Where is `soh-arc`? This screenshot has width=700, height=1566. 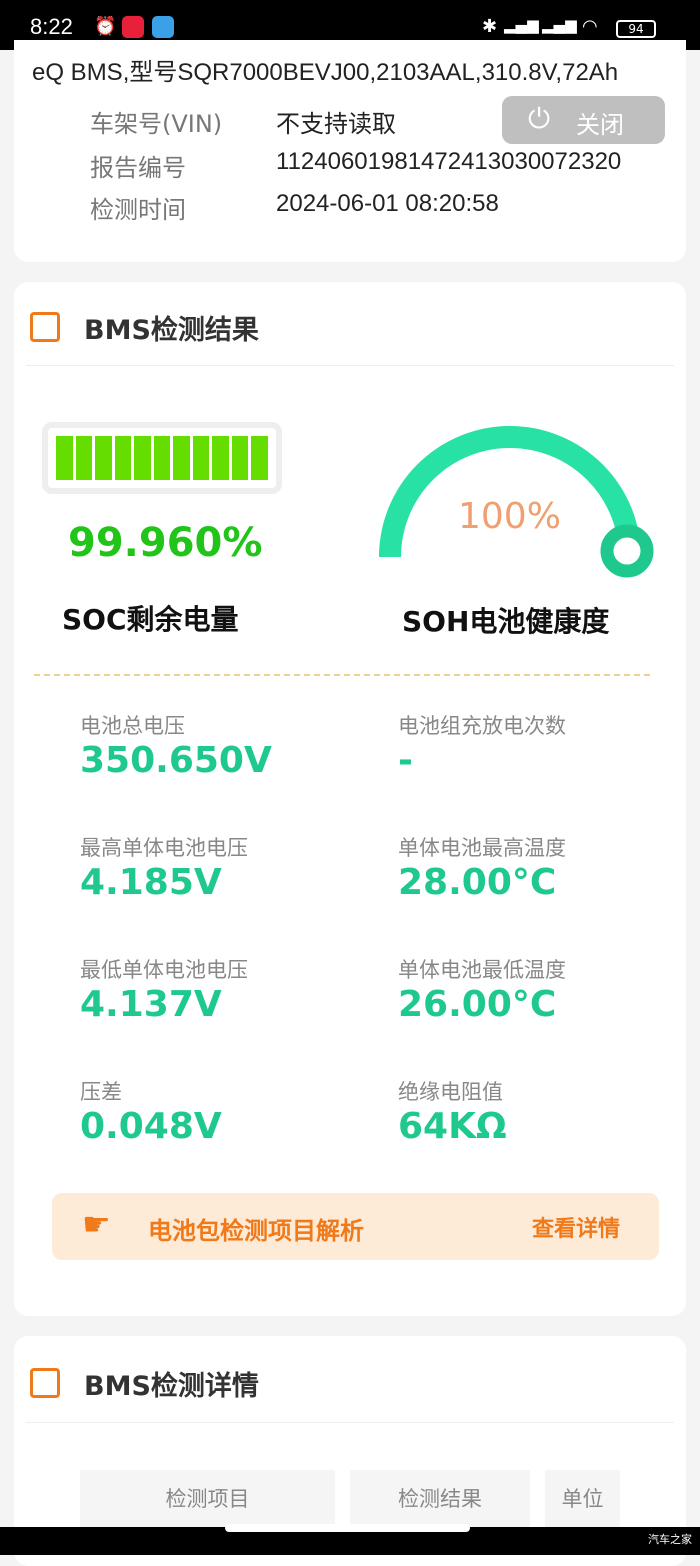 soh-arc is located at coordinates (510, 492).